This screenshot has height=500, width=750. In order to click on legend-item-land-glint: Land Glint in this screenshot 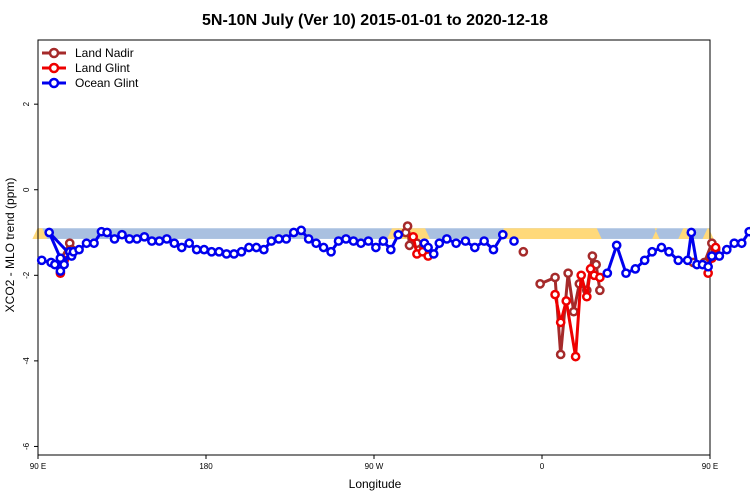, I will do `click(86, 68)`.